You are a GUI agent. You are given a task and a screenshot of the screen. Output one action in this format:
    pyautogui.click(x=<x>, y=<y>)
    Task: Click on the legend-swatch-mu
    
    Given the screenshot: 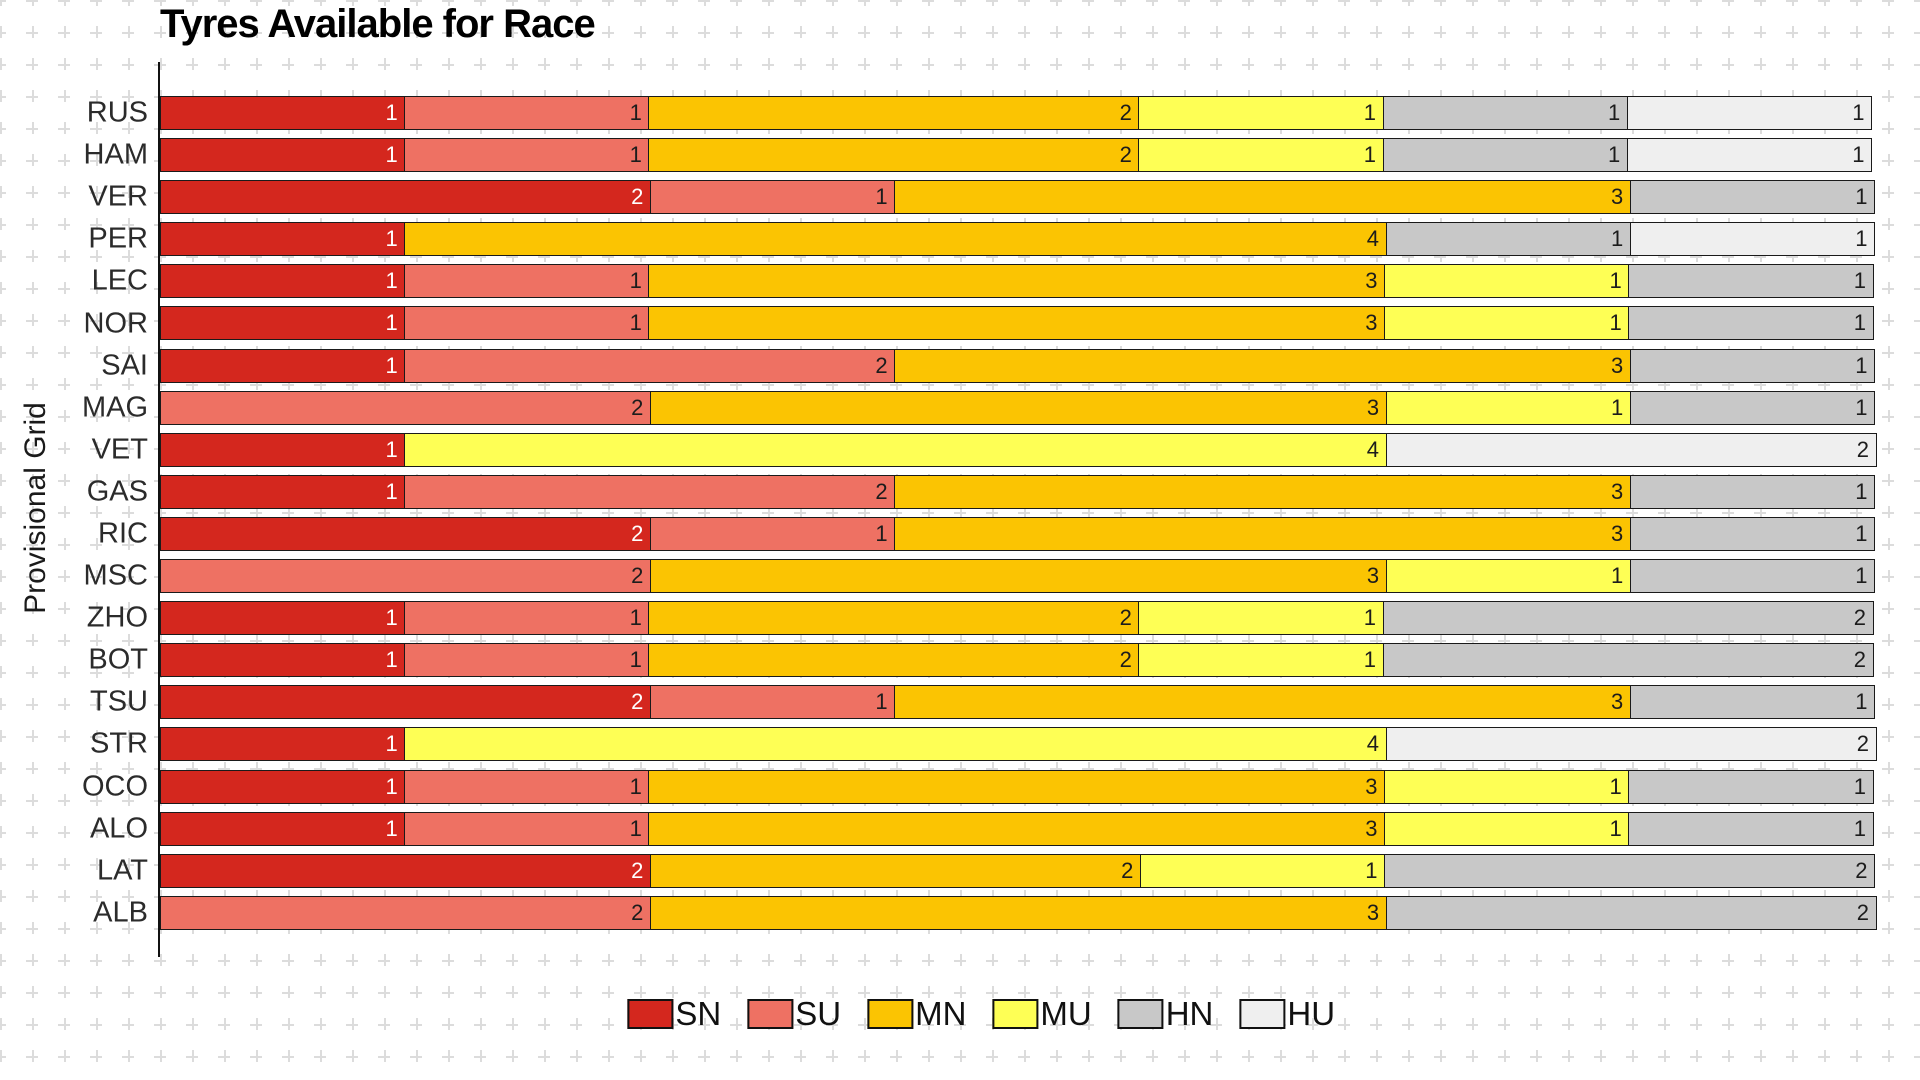 What is the action you would take?
    pyautogui.click(x=1015, y=1014)
    